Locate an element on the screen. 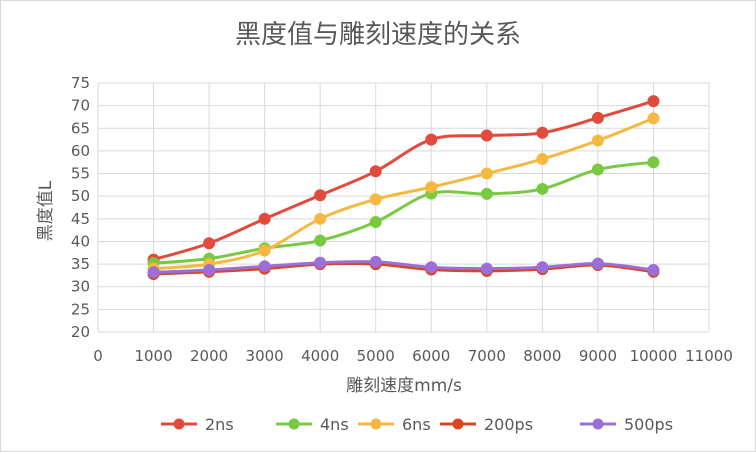  x-tick-label: 10000 is located at coordinates (654, 356).